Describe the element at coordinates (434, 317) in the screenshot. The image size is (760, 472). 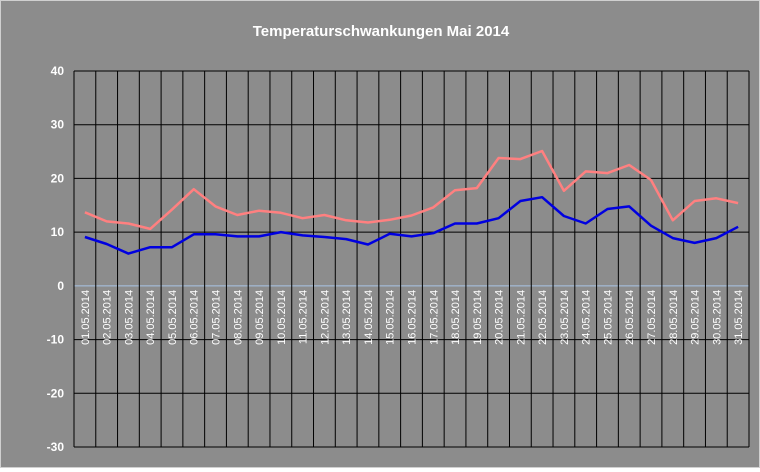
I see `x-tick-label: 17.05.2014` at that location.